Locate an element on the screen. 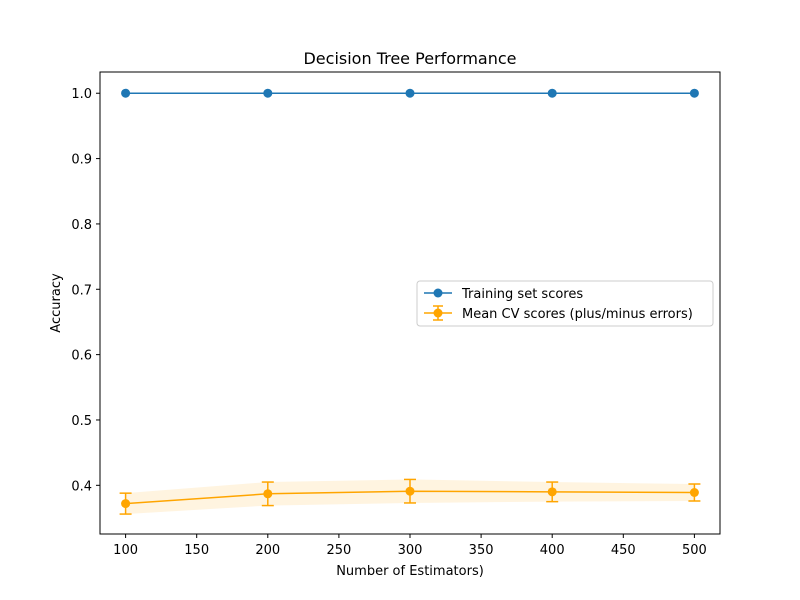  y-axis-ticks: 0.4 0.5 0.6 0.7 0.8 0.9 1.0 is located at coordinates (85, 290).